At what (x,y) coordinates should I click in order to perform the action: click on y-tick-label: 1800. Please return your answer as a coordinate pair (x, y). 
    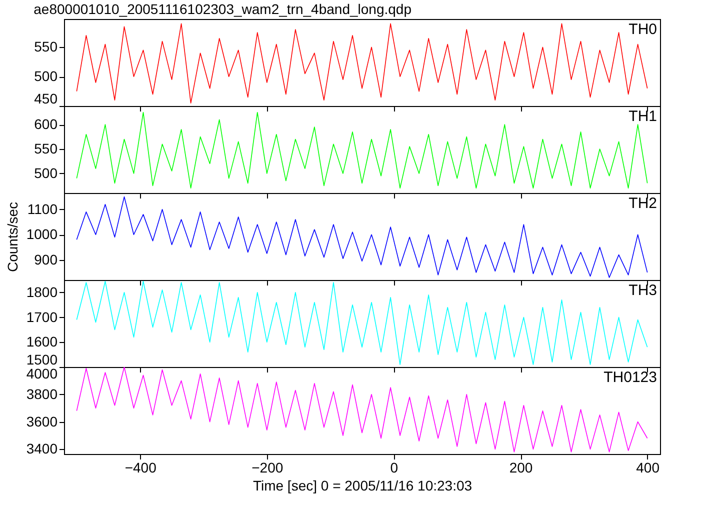
    Looking at the image, I should click on (42, 292).